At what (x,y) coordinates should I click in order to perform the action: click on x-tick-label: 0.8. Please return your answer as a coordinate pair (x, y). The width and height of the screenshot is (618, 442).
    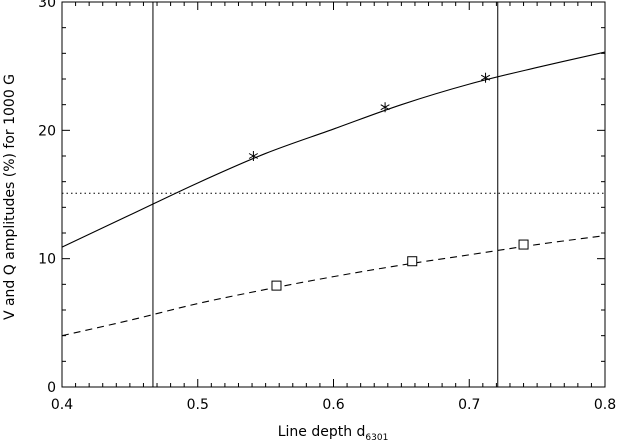
    Looking at the image, I should click on (605, 405).